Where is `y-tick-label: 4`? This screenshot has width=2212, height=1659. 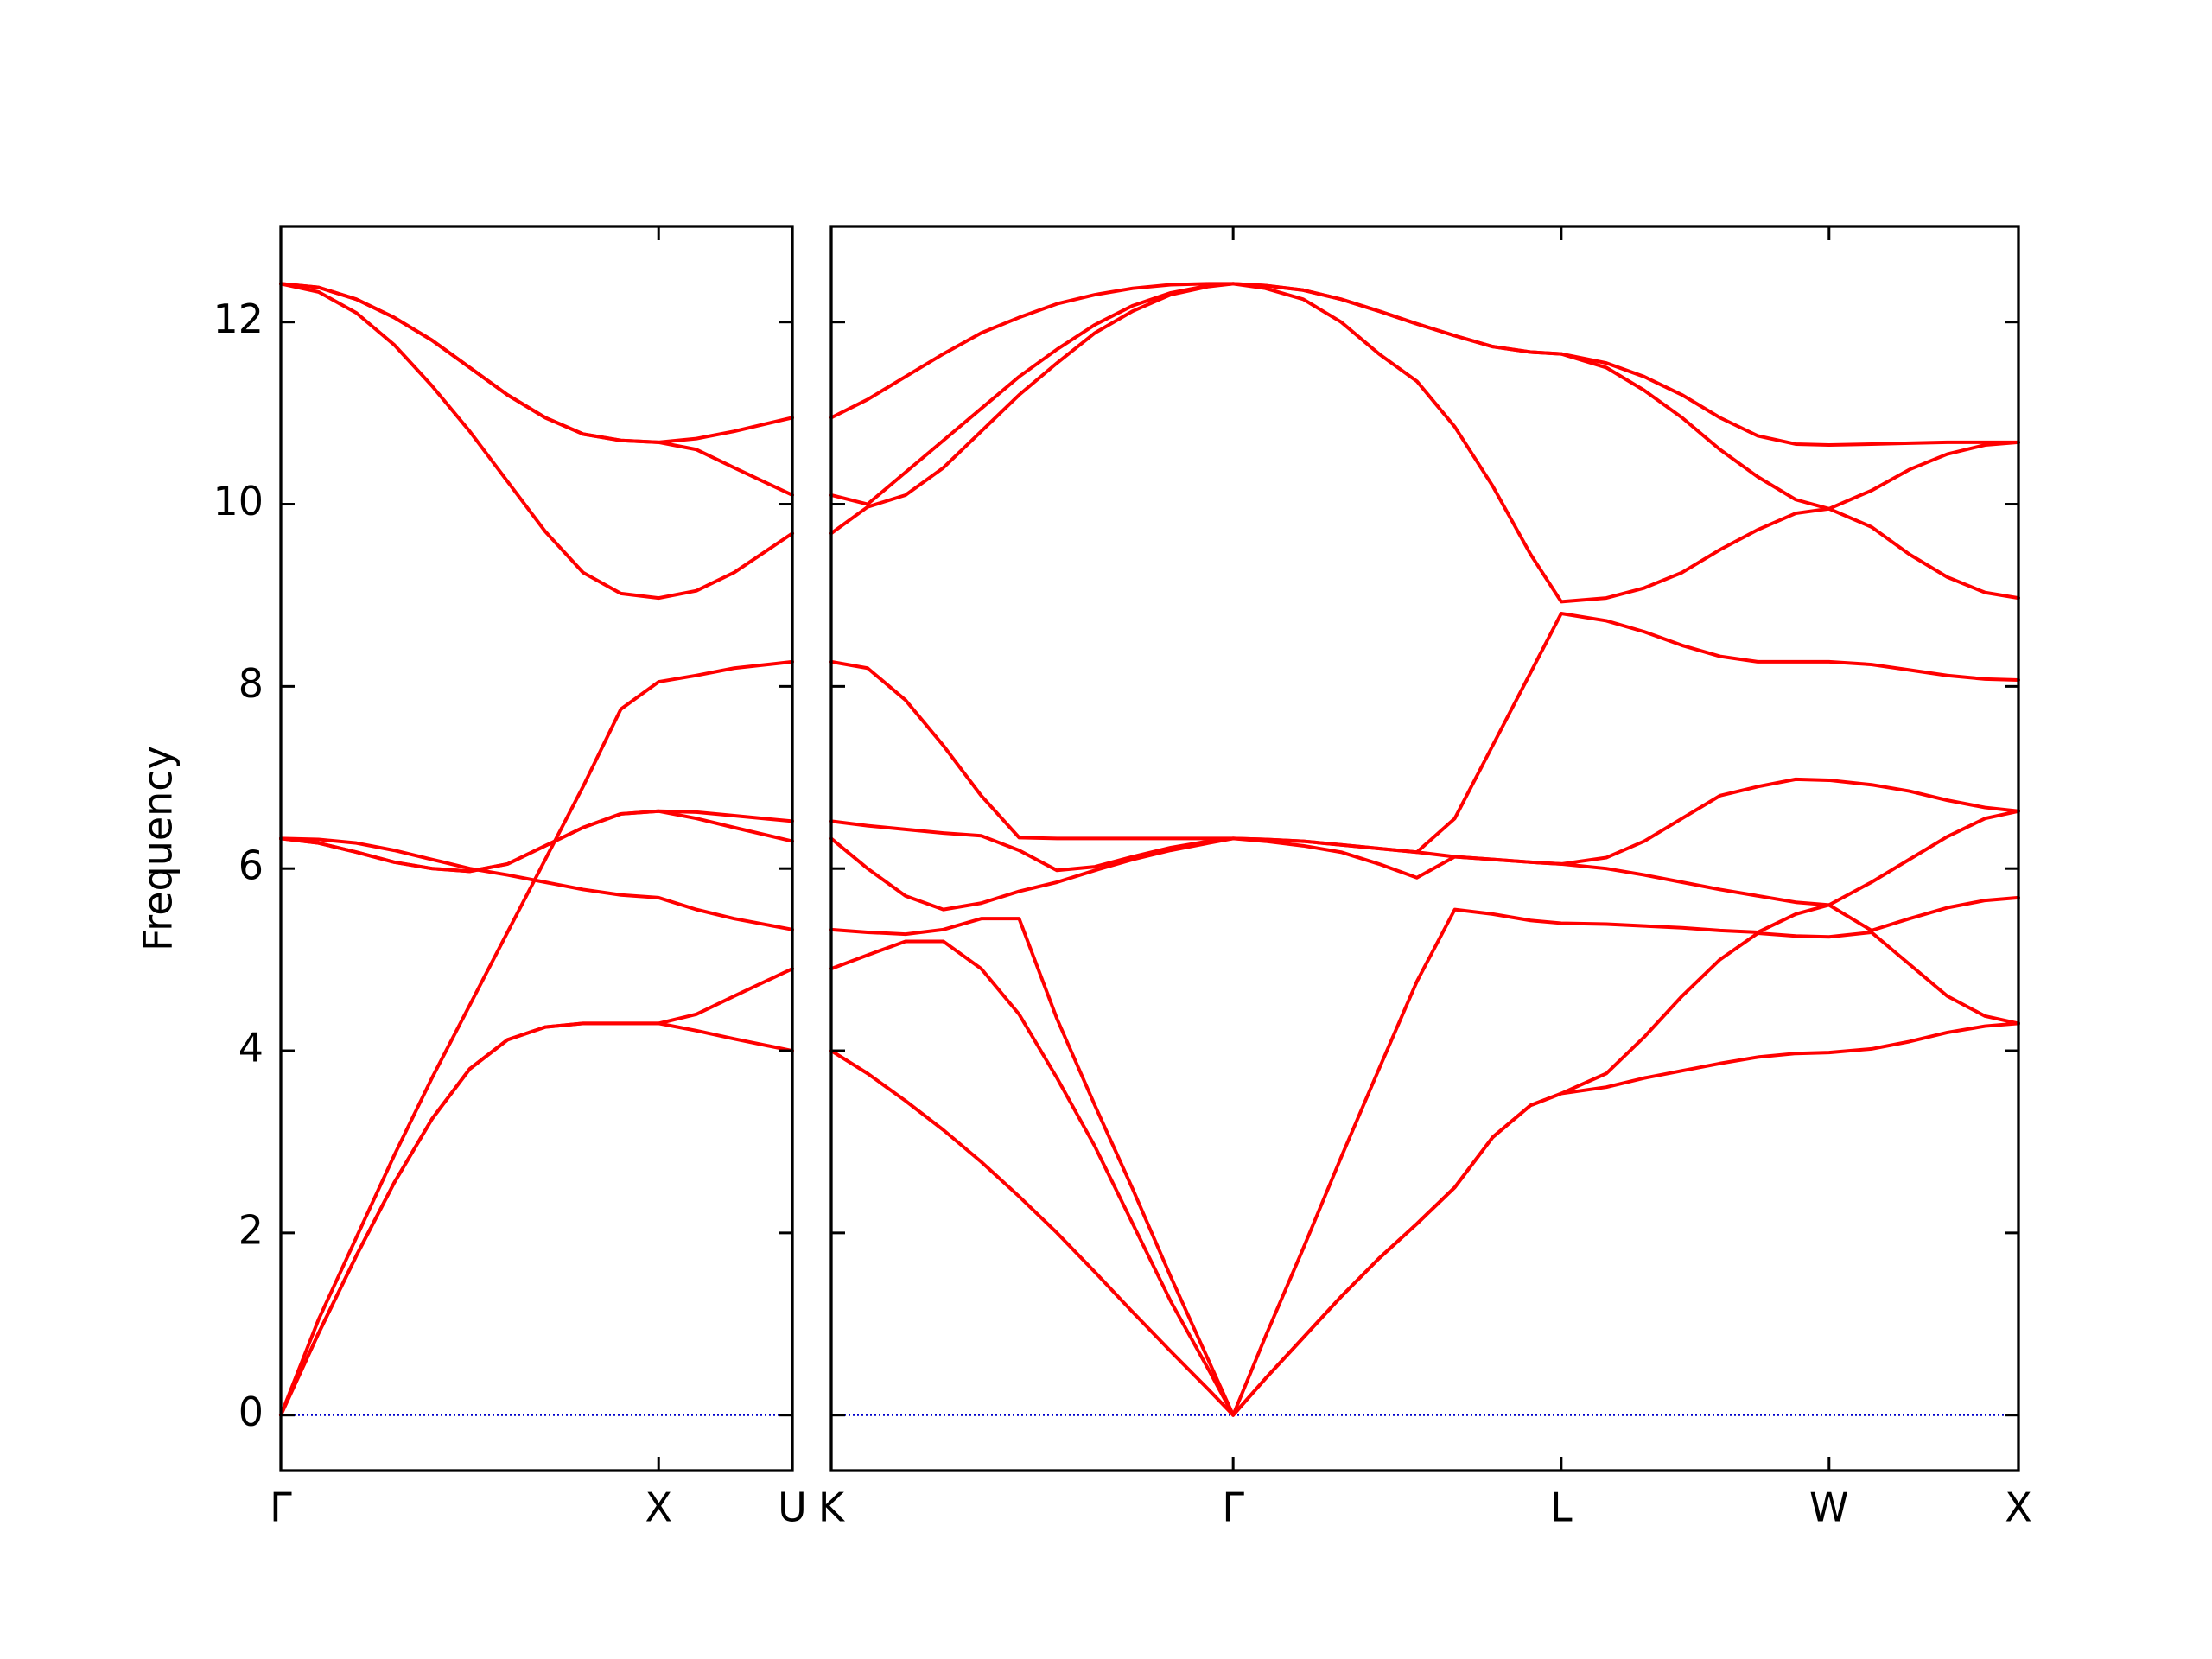
y-tick-label: 4 is located at coordinates (251, 1048).